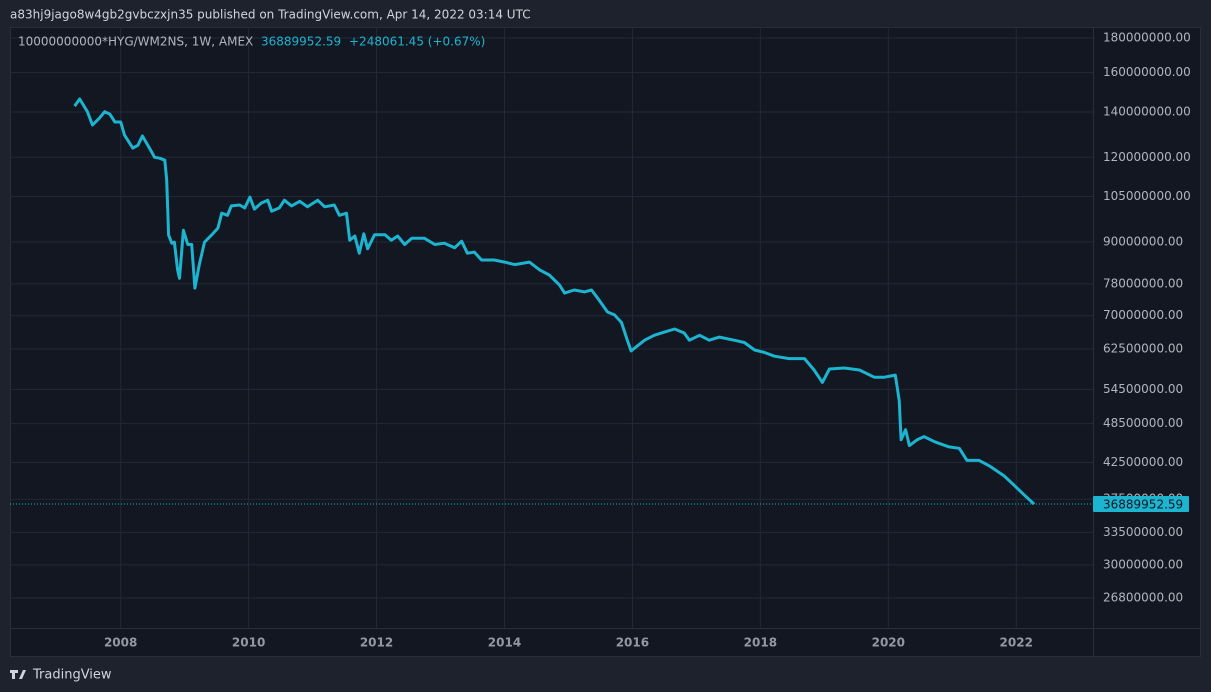 The width and height of the screenshot is (1211, 692). Describe the element at coordinates (18, 674) in the screenshot. I see `logo-icon` at that location.